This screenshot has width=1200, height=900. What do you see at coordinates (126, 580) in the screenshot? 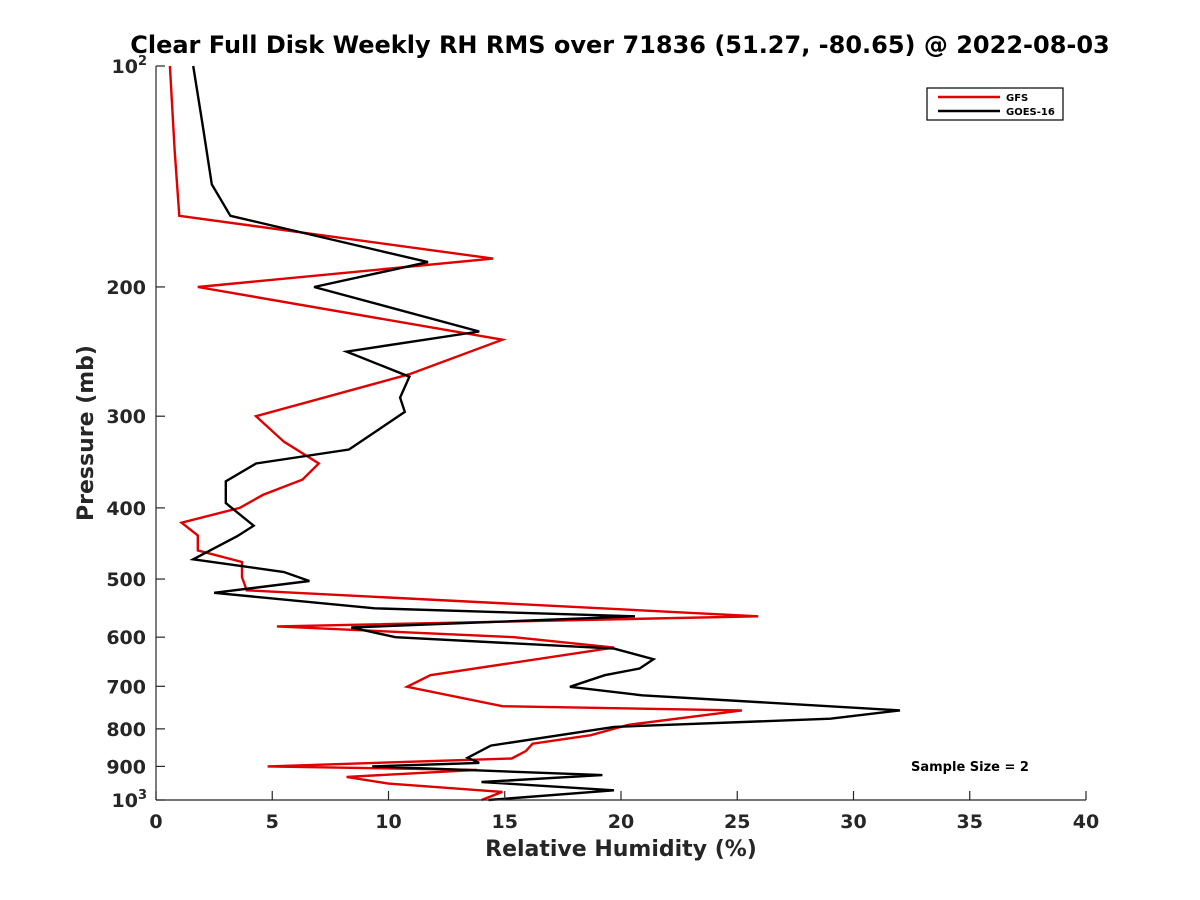
I see `y-tick-label: 500` at bounding box center [126, 580].